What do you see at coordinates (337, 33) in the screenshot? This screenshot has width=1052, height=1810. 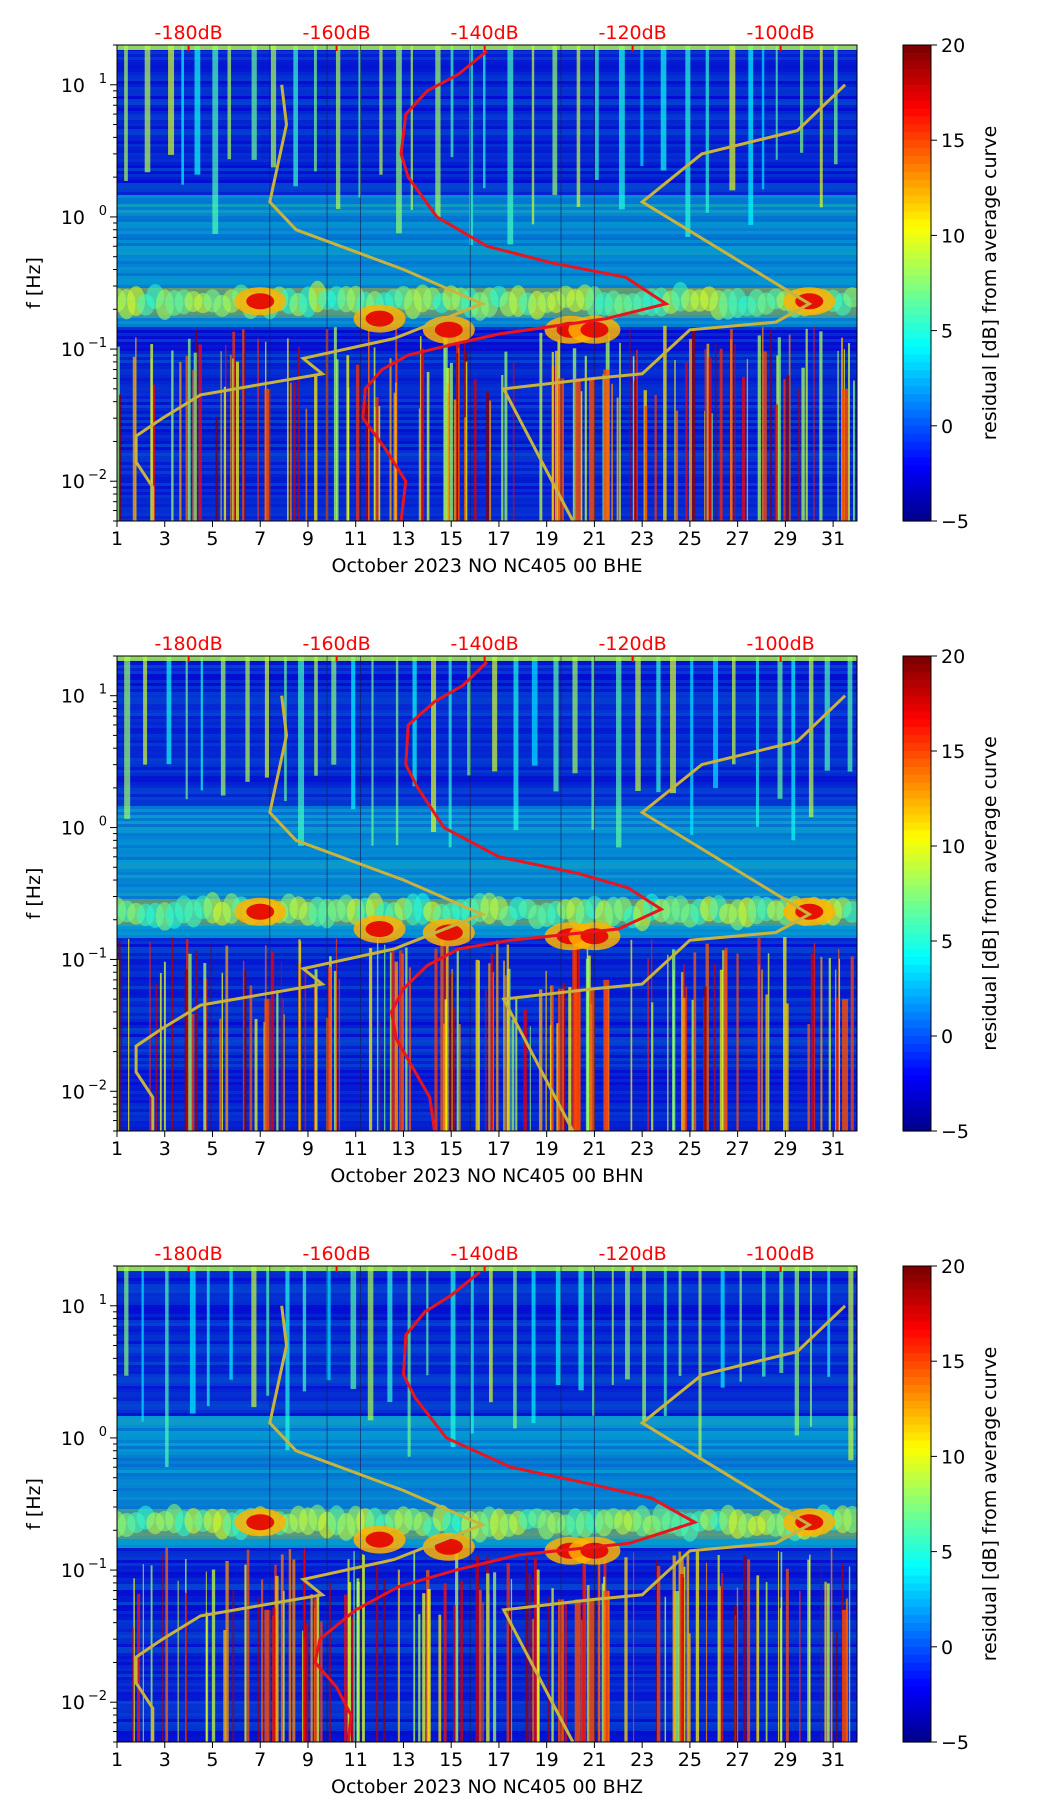 I see `db-label: -160dB` at bounding box center [337, 33].